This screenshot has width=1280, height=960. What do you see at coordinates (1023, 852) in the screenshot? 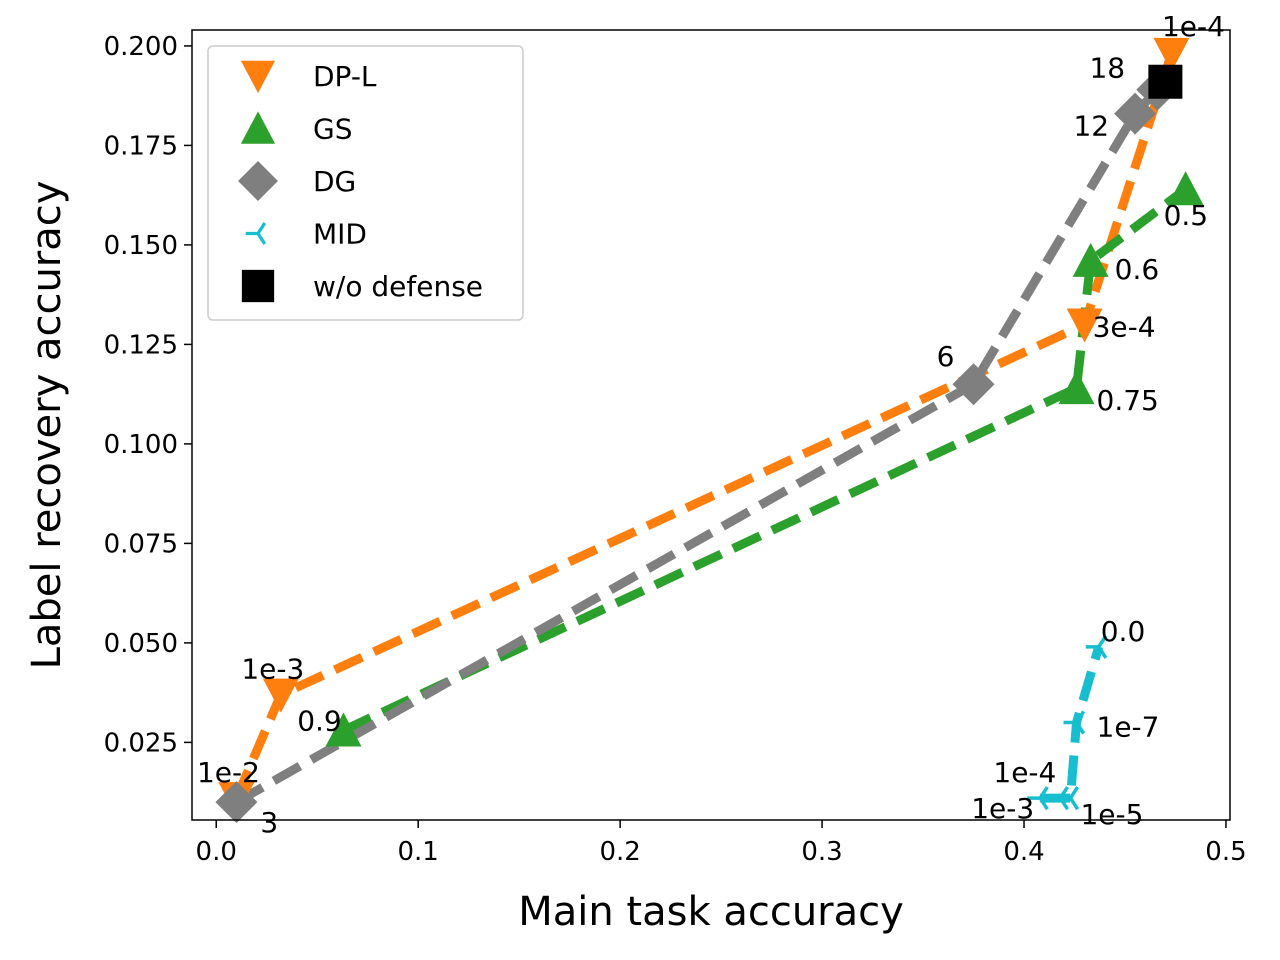
I see `x-tick-label-4: 0.4` at bounding box center [1023, 852].